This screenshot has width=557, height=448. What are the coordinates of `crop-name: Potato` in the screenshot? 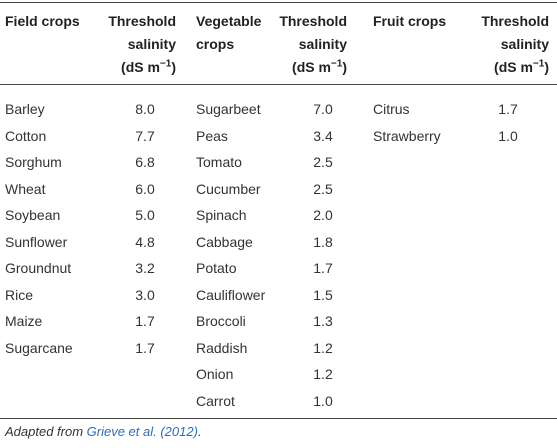 It's located at (216, 268).